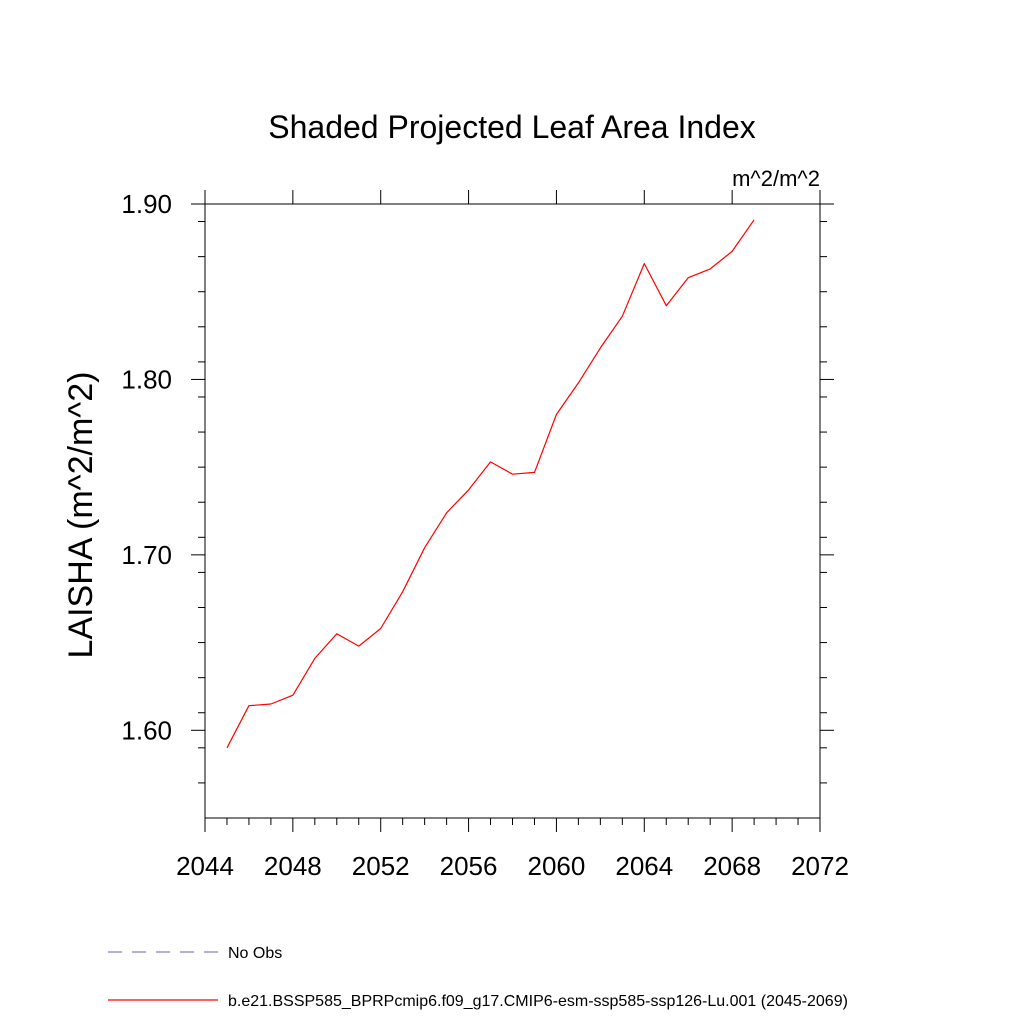  What do you see at coordinates (557, 866) in the screenshot?
I see `x-tick-label: 2060` at bounding box center [557, 866].